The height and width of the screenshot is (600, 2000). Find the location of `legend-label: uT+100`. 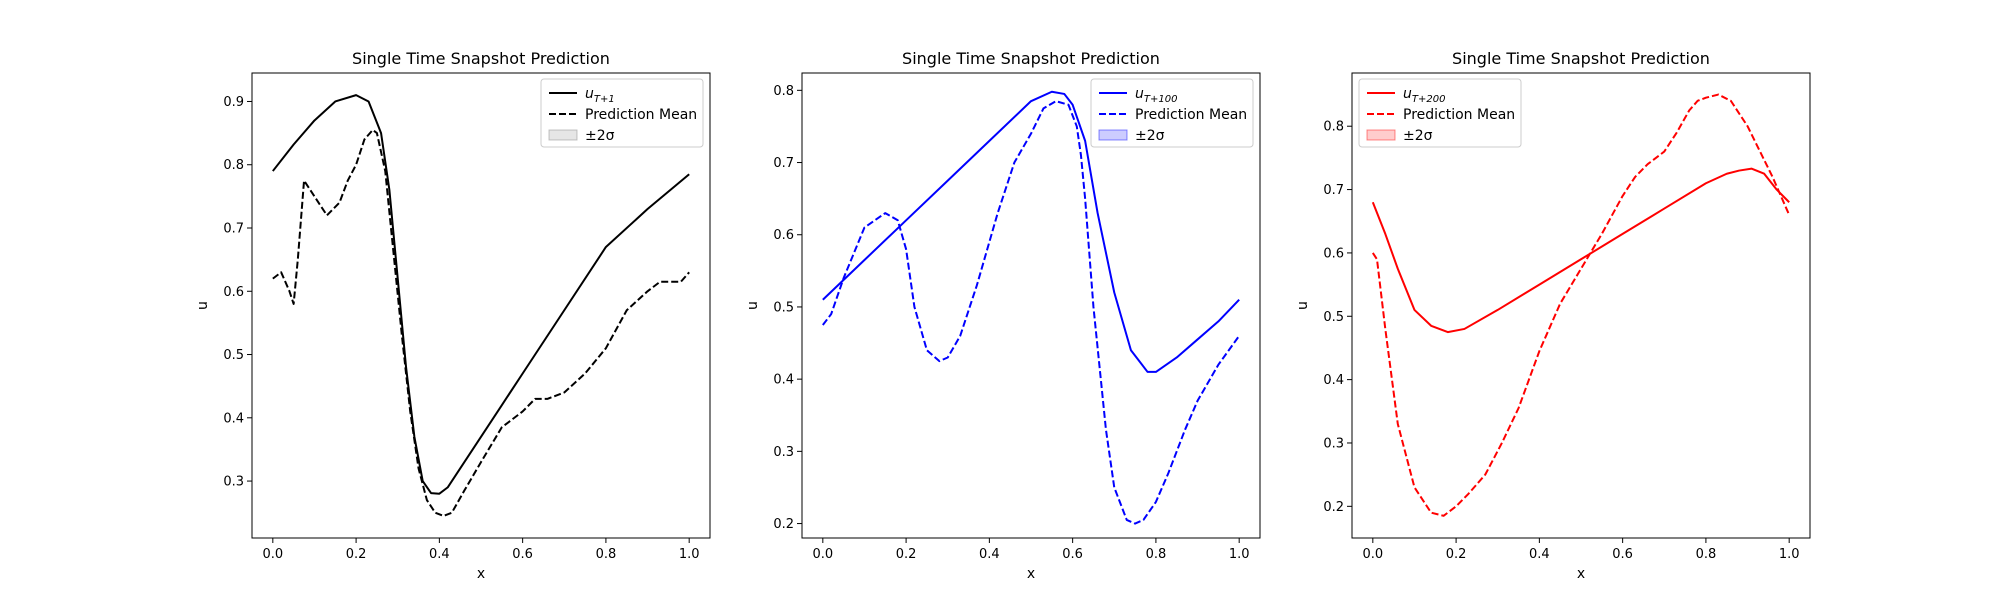

legend-label: uT+100 is located at coordinates (1156, 95).